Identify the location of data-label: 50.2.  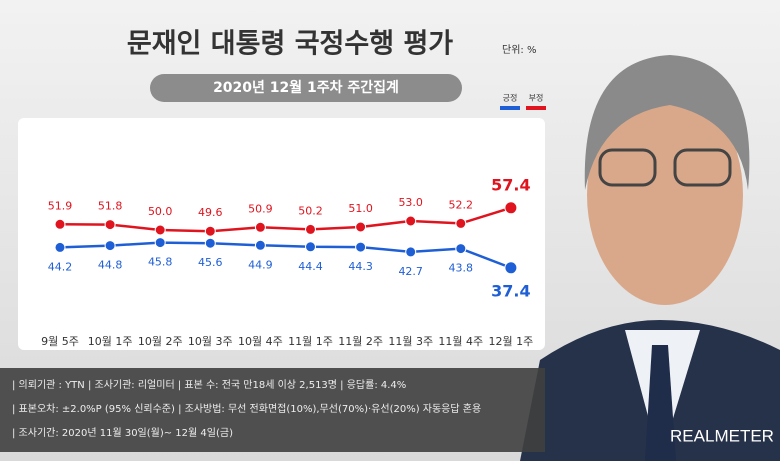
(310, 210).